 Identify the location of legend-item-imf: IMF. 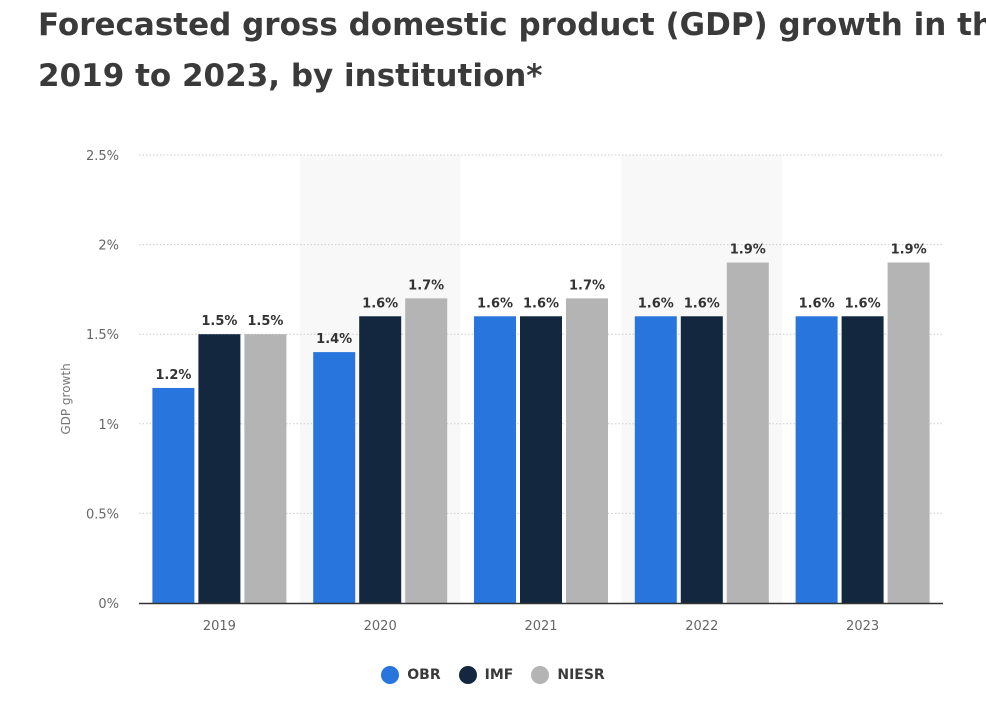
(486, 675).